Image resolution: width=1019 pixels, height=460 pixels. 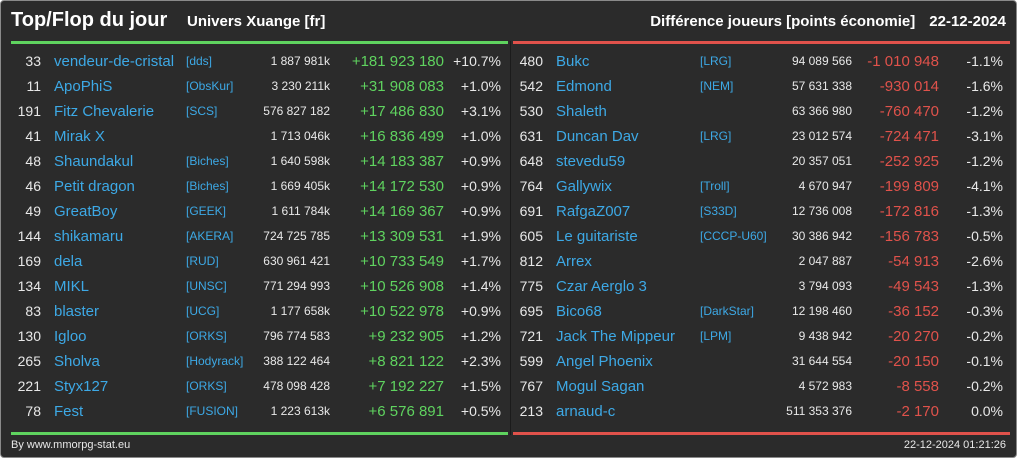 What do you see at coordinates (531, 61) in the screenshot?
I see `player-rank: 480` at bounding box center [531, 61].